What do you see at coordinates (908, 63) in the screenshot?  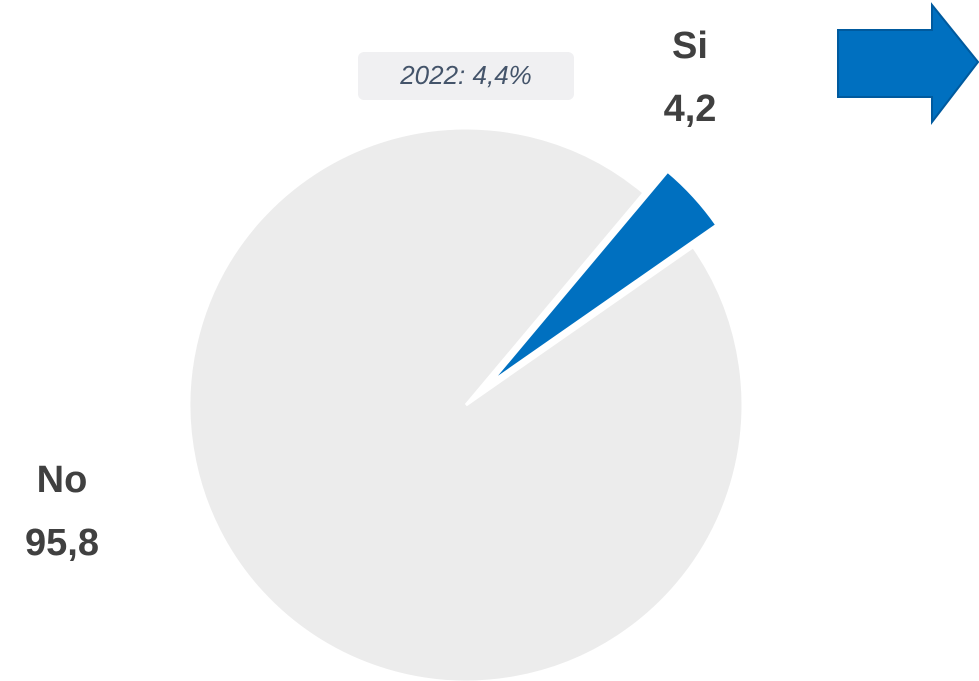 I see `arrow` at bounding box center [908, 63].